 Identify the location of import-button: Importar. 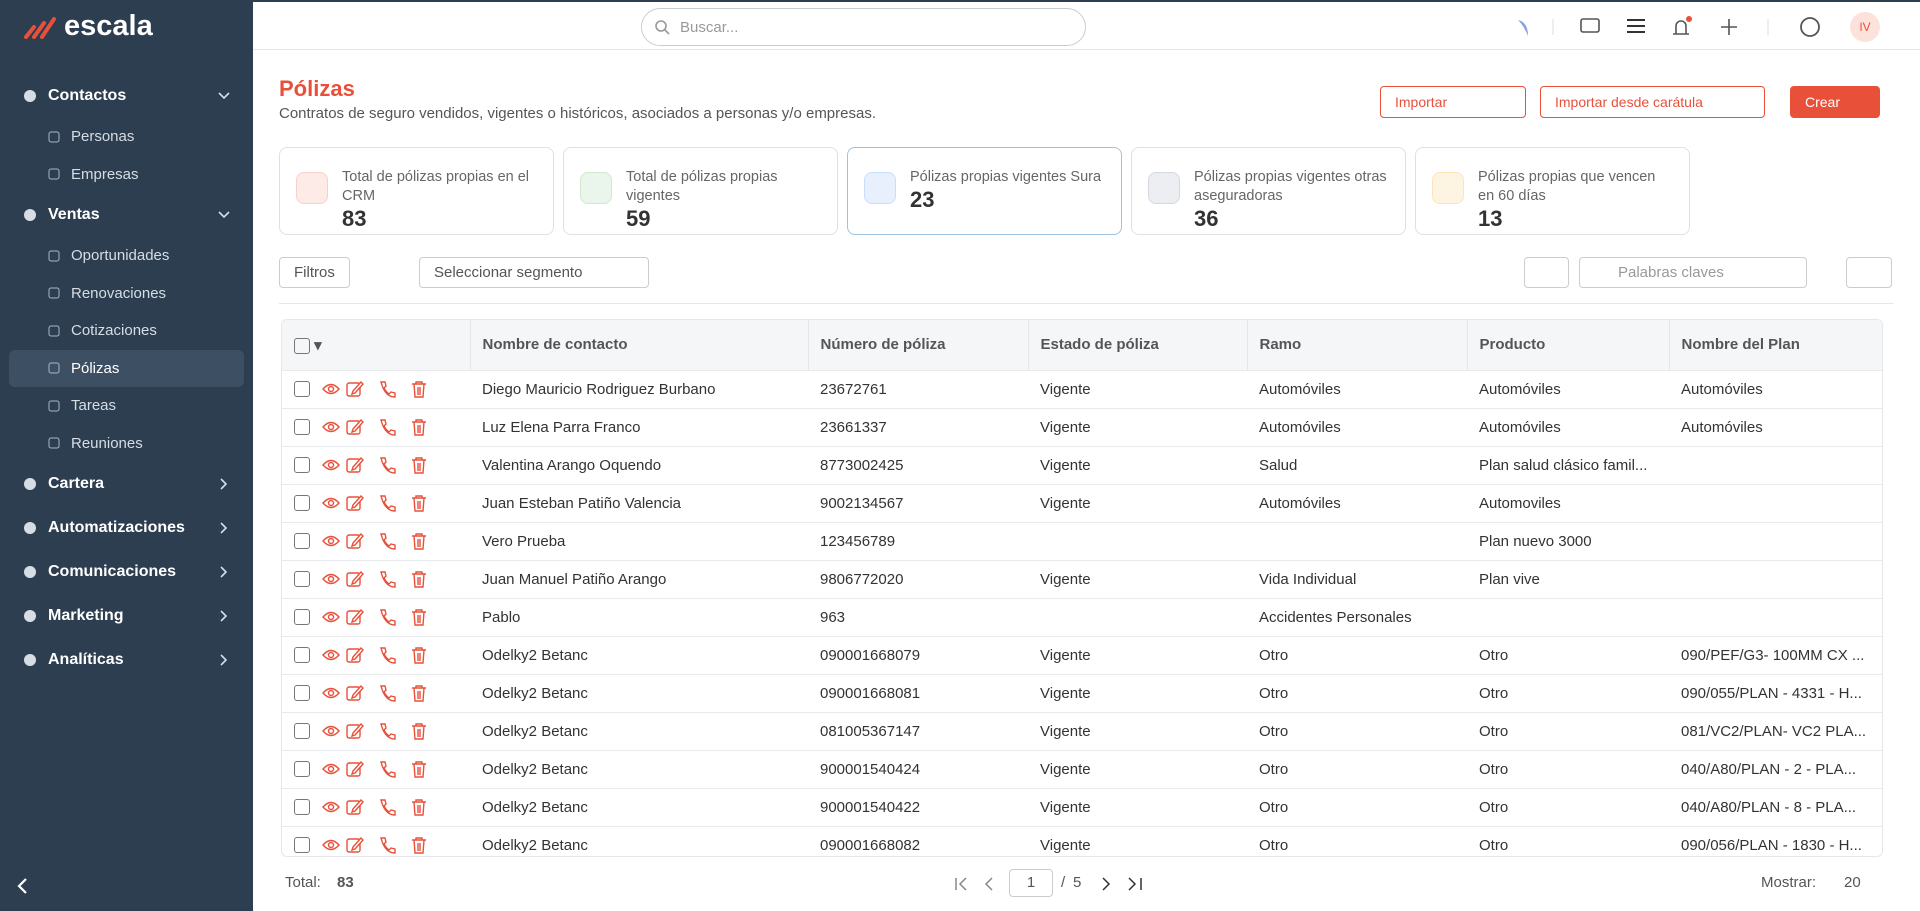
(1453, 102).